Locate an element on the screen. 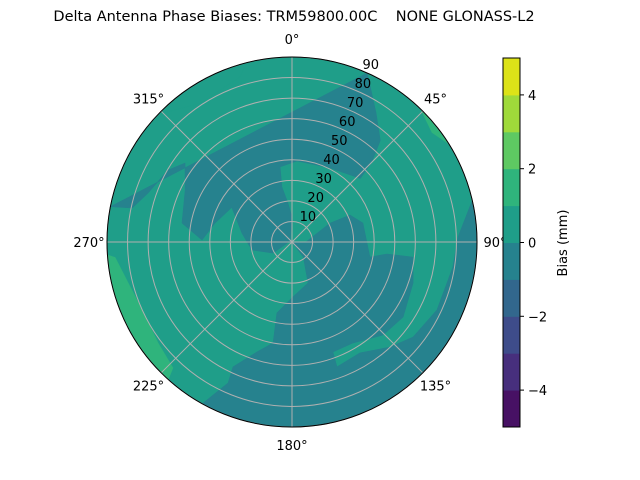 This screenshot has height=480, width=640. r-tick-label: 80 is located at coordinates (363, 84).